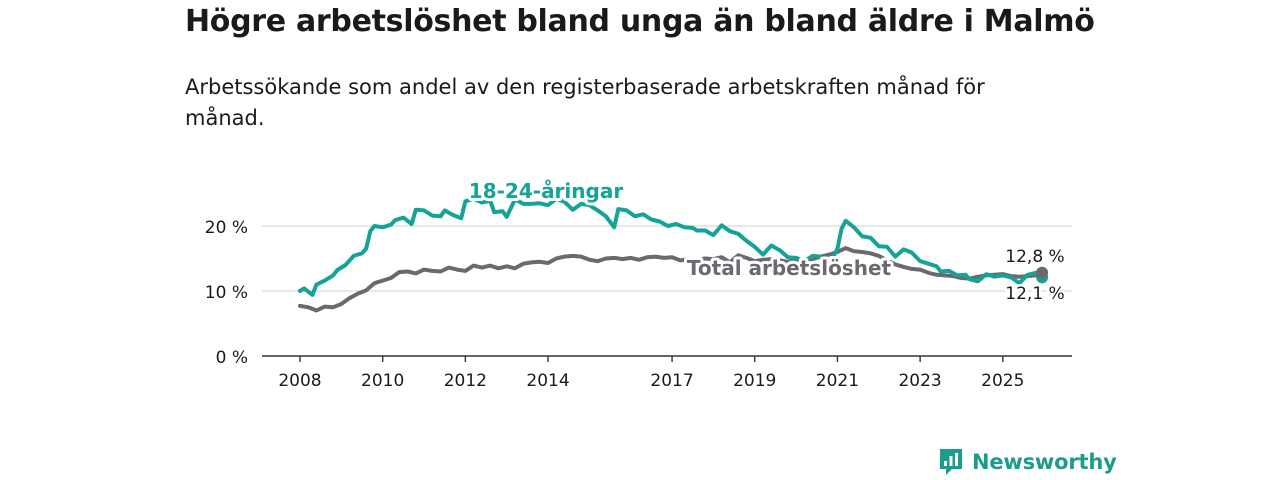  What do you see at coordinates (382, 381) in the screenshot?
I see `x-tick-label: 2010` at bounding box center [382, 381].